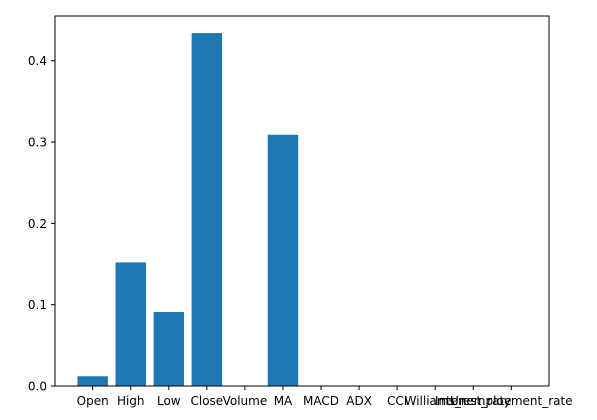 The width and height of the screenshot is (597, 420). I want to click on y-axis: 0.0 0.1 0.2 0.3 0.4, so click(41, 224).